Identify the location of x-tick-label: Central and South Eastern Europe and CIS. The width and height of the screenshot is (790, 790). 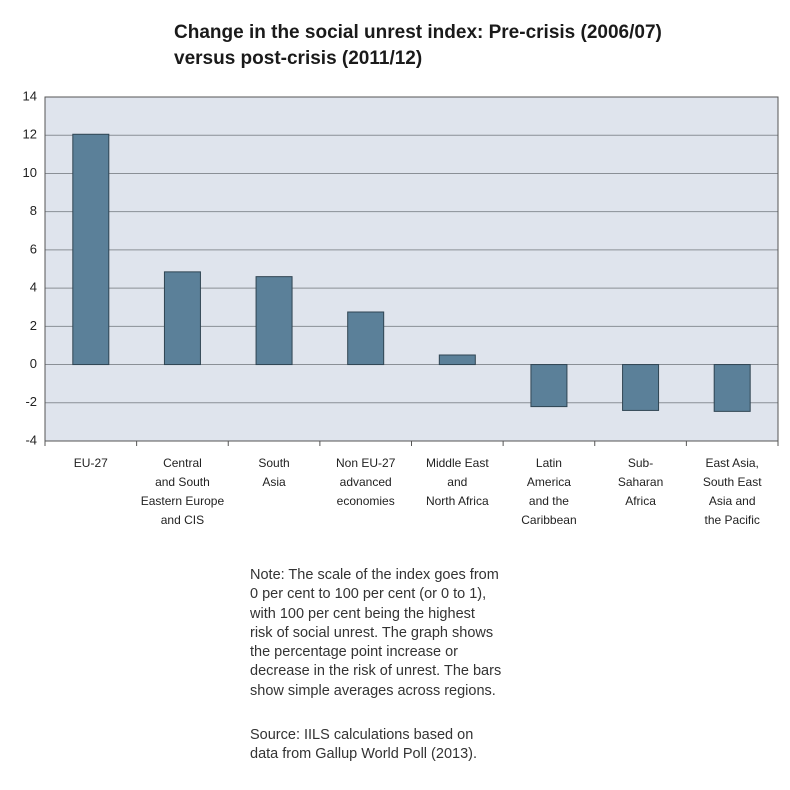
(182, 491).